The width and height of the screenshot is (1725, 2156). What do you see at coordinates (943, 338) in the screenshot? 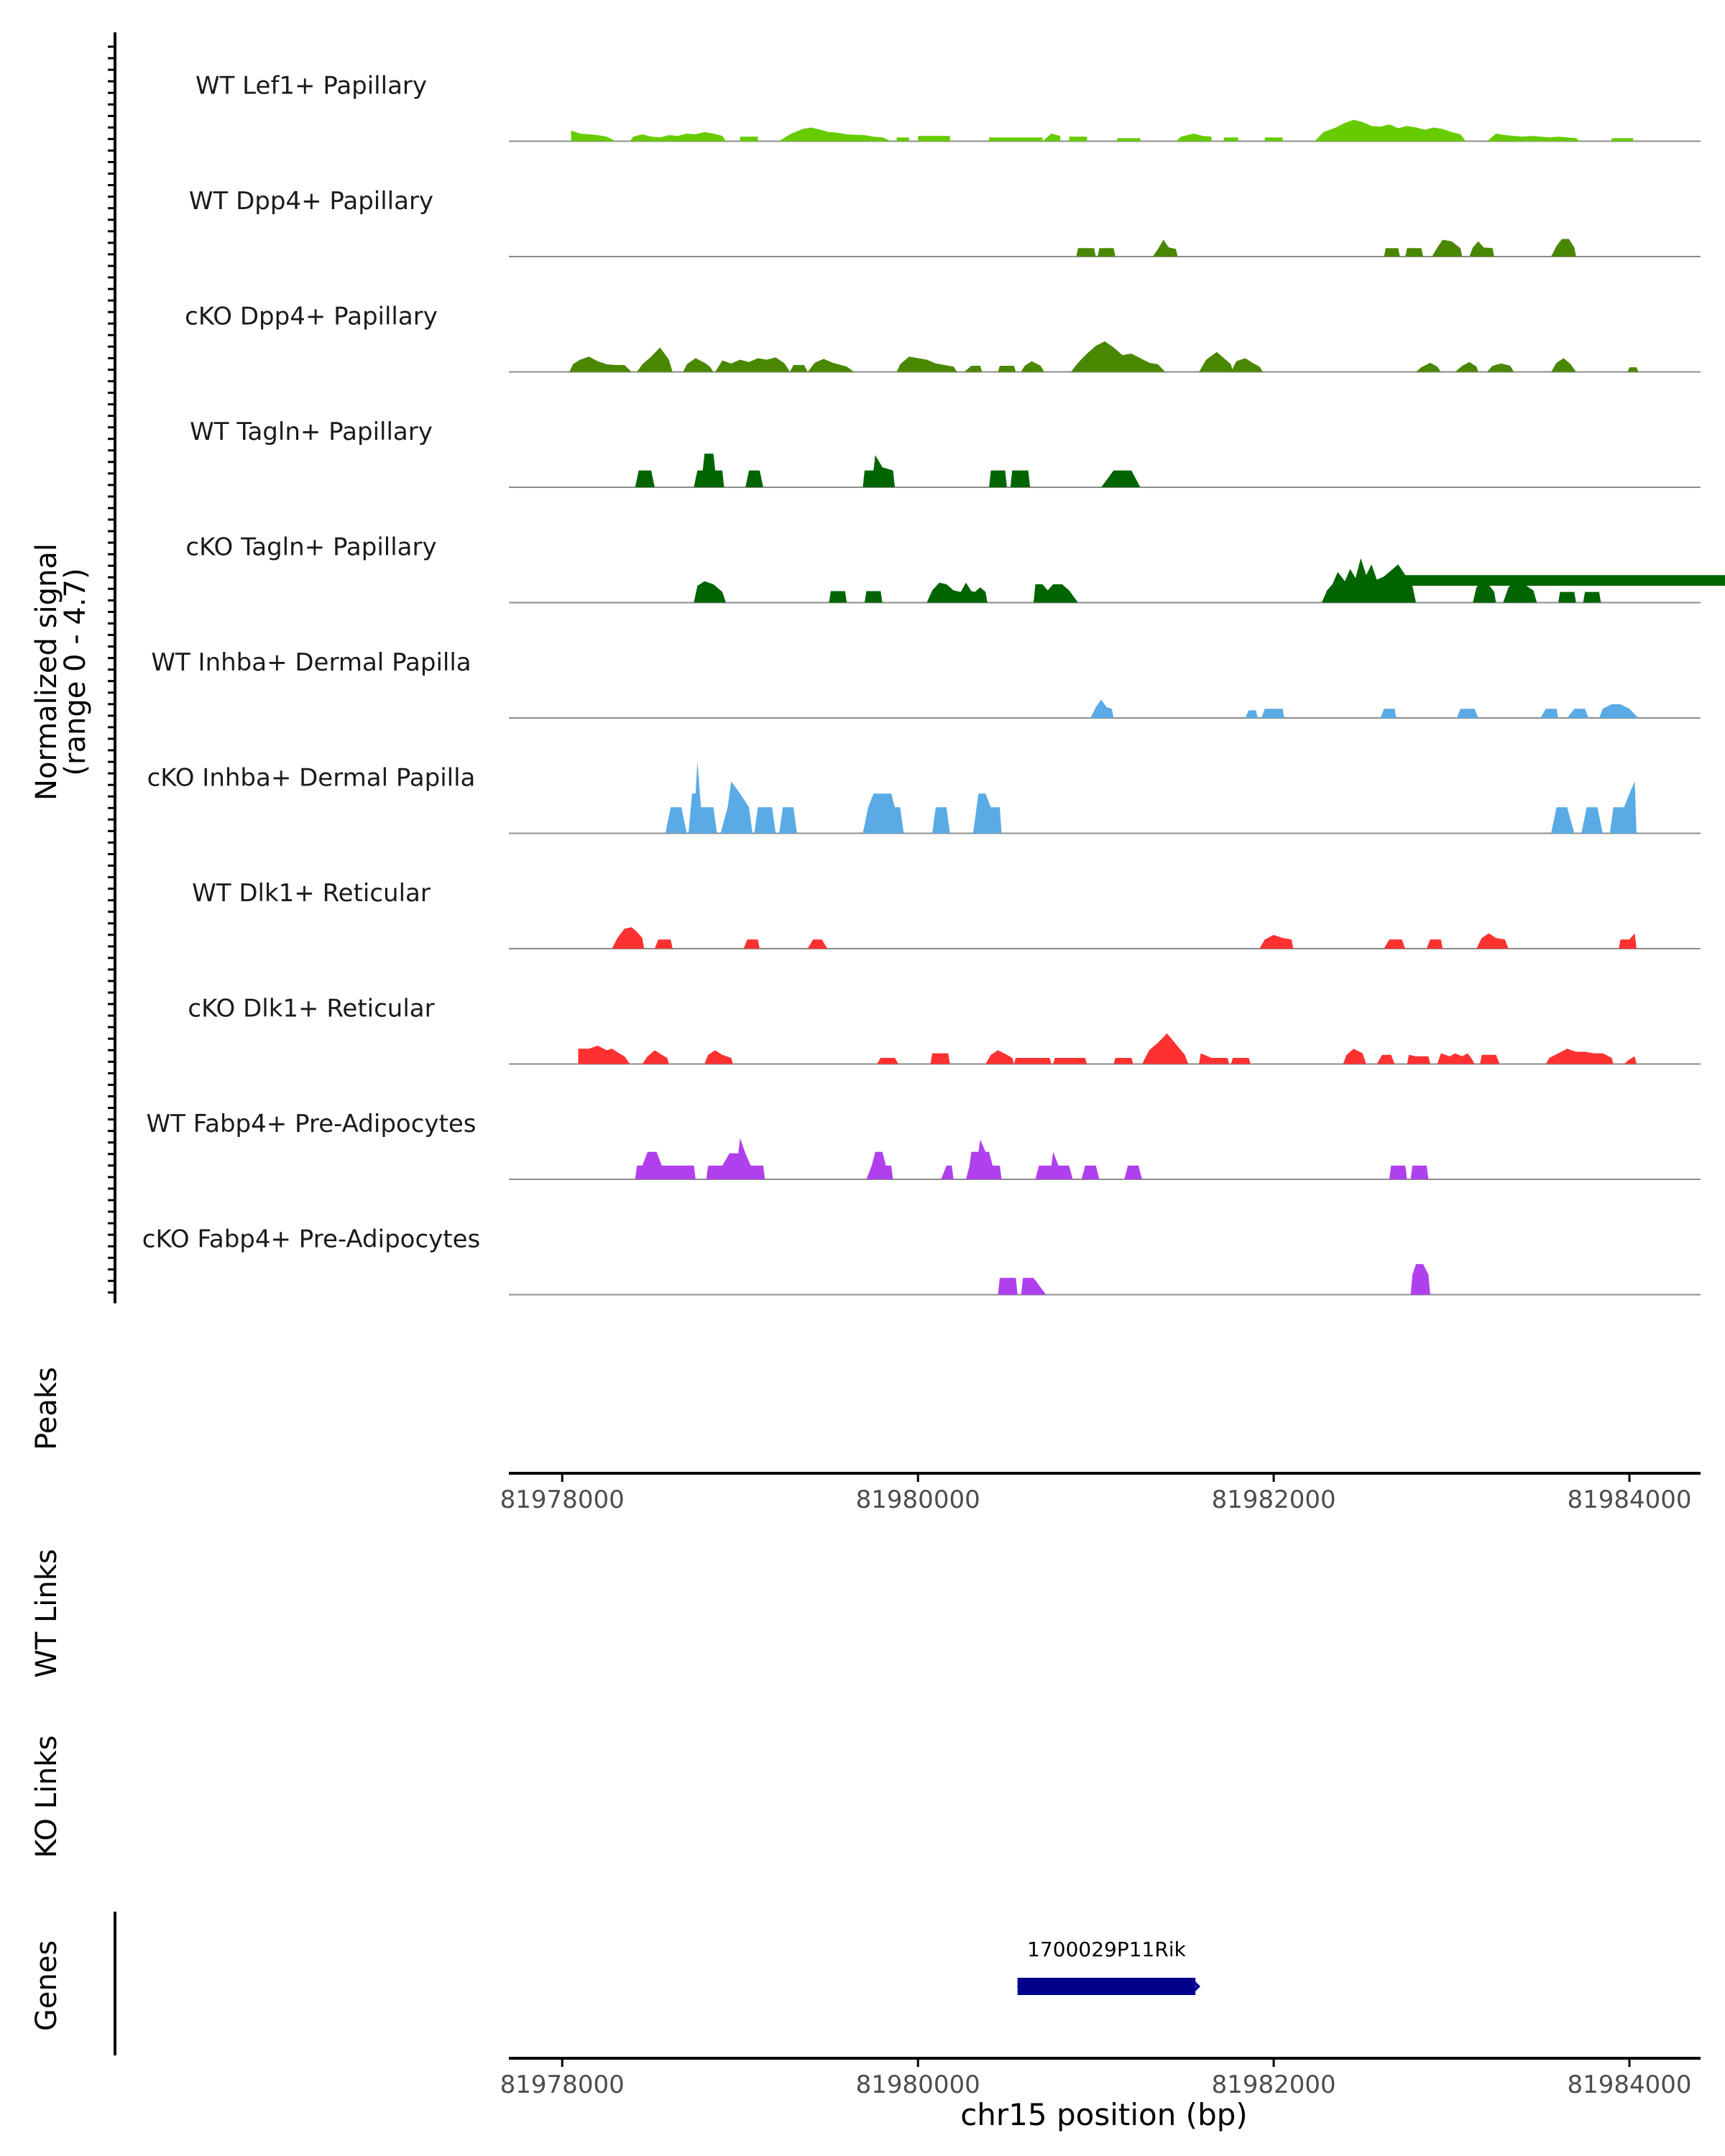
I see `track-2: cKO Dpp4+ Papillary` at bounding box center [943, 338].